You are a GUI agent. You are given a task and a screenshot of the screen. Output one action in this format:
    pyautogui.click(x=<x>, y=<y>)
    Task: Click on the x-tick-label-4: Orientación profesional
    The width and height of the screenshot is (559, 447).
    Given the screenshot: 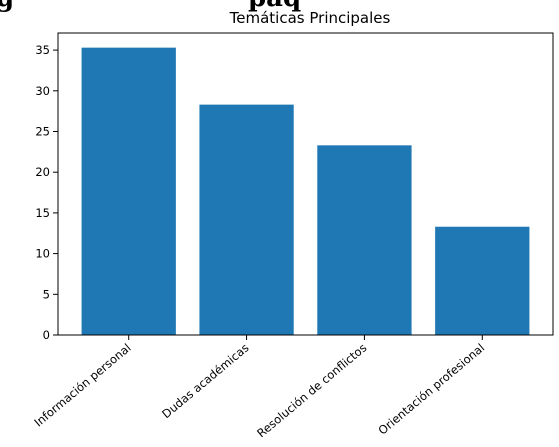 What is the action you would take?
    pyautogui.click(x=431, y=389)
    